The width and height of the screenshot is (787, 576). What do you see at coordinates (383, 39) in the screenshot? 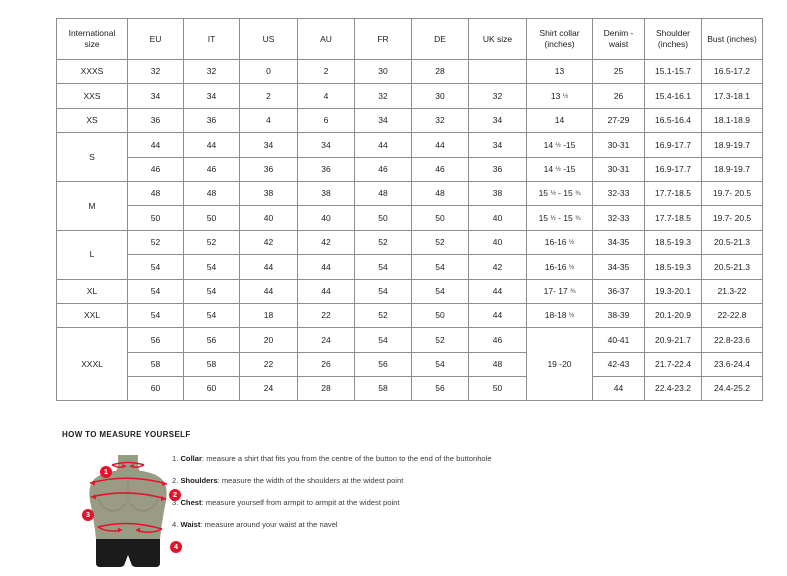
I see `column-header-fr: FR` at bounding box center [383, 39].